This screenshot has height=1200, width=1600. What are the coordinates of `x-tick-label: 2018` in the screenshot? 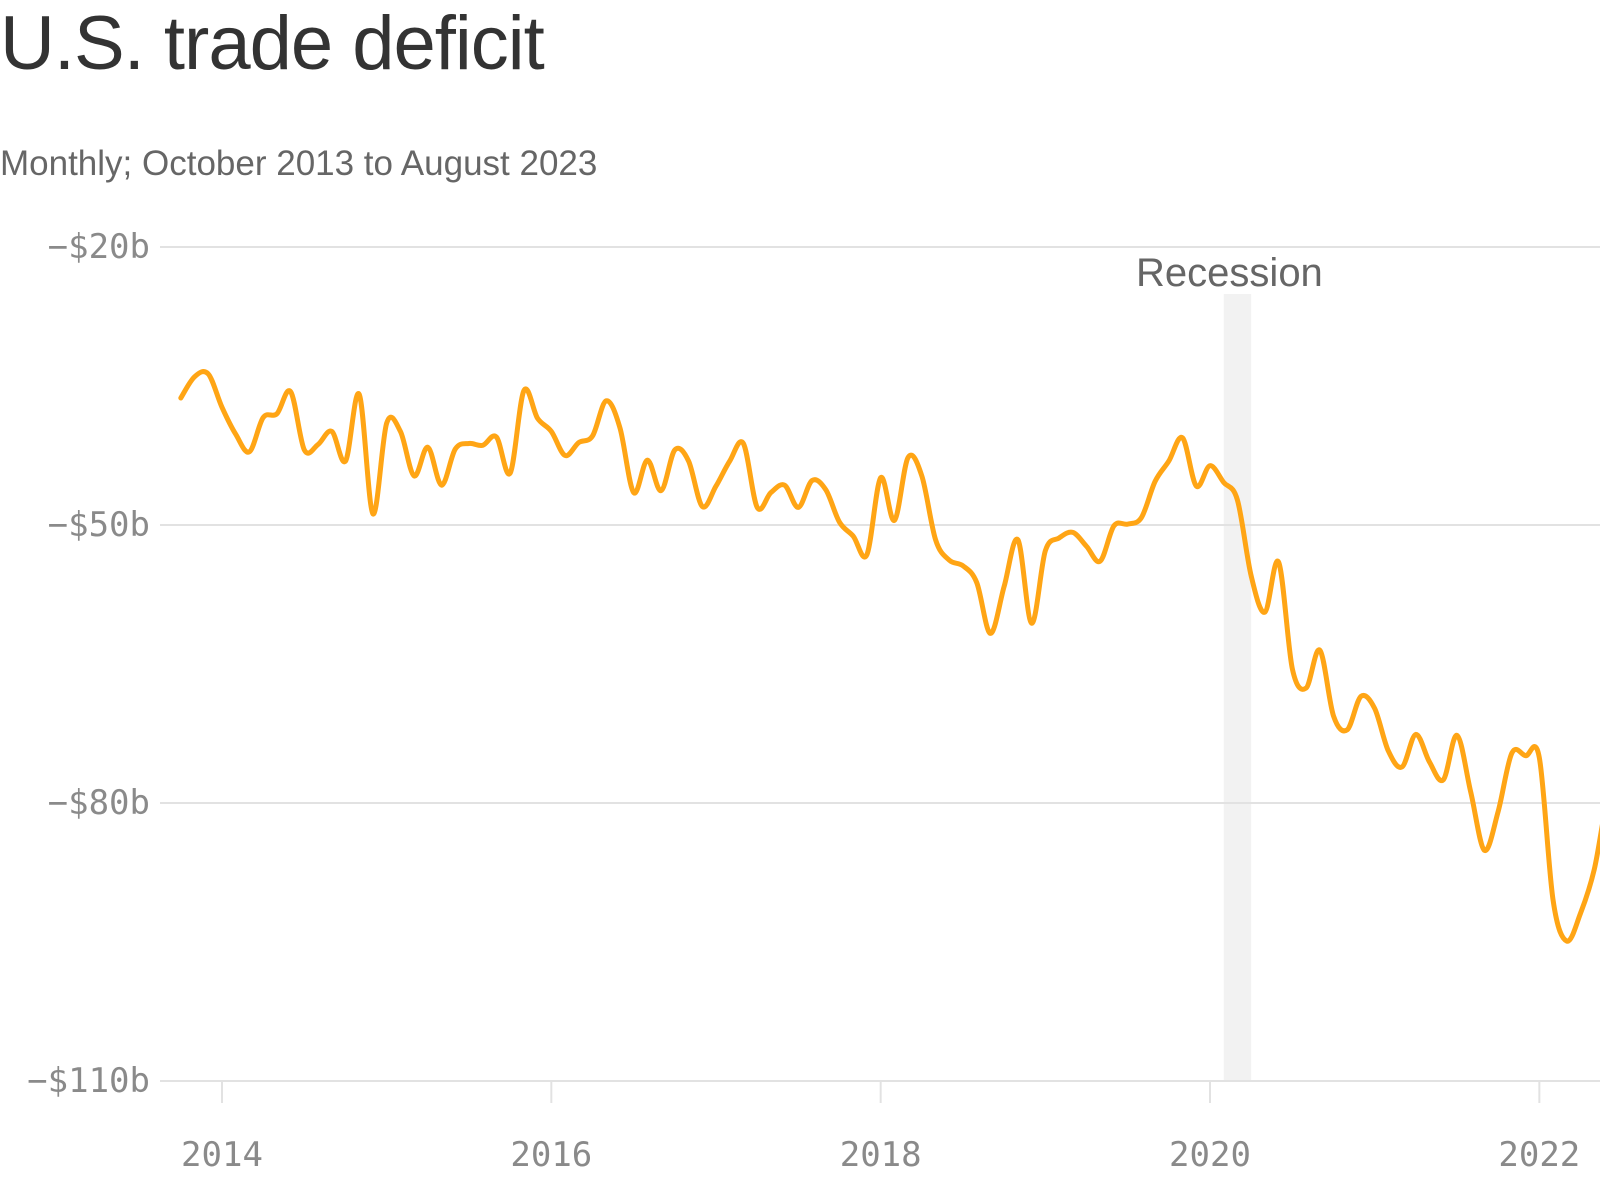 It's located at (881, 1155).